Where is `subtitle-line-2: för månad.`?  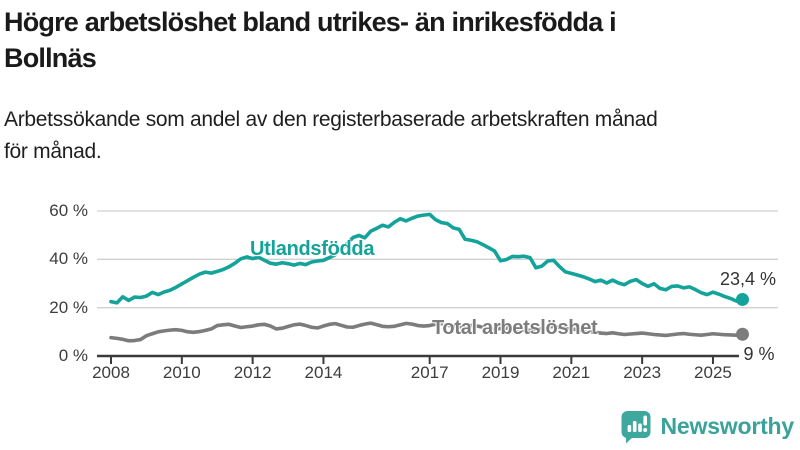 subtitle-line-2: för månad. is located at coordinates (53, 151).